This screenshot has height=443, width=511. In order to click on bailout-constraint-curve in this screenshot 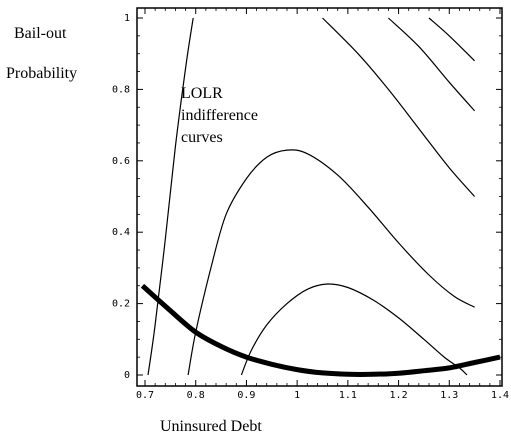, I will do `click(320, 330)`.